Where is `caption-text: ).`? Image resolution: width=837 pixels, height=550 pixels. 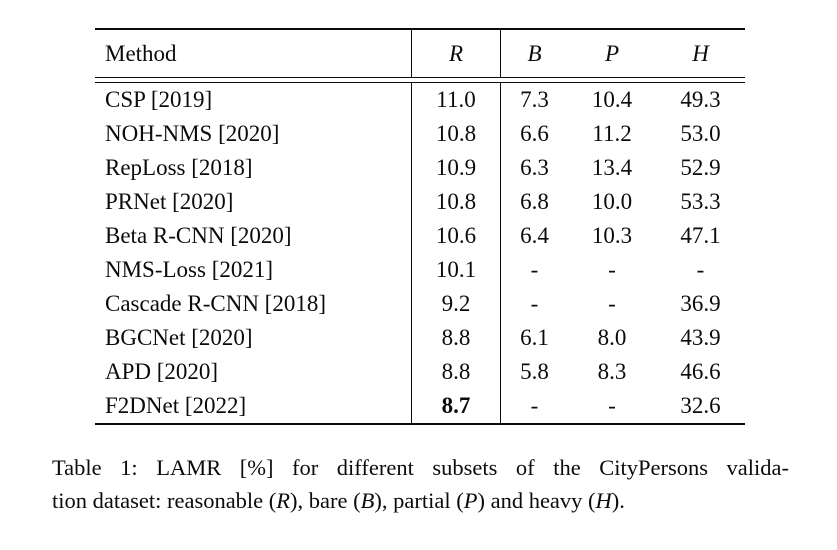 caption-text: ). is located at coordinates (618, 500).